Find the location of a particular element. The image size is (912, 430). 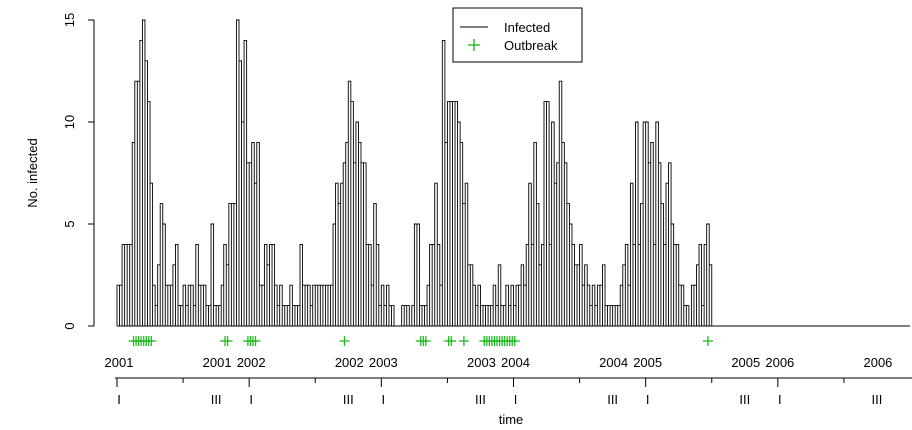

x-axis-label: time is located at coordinates (511, 419).